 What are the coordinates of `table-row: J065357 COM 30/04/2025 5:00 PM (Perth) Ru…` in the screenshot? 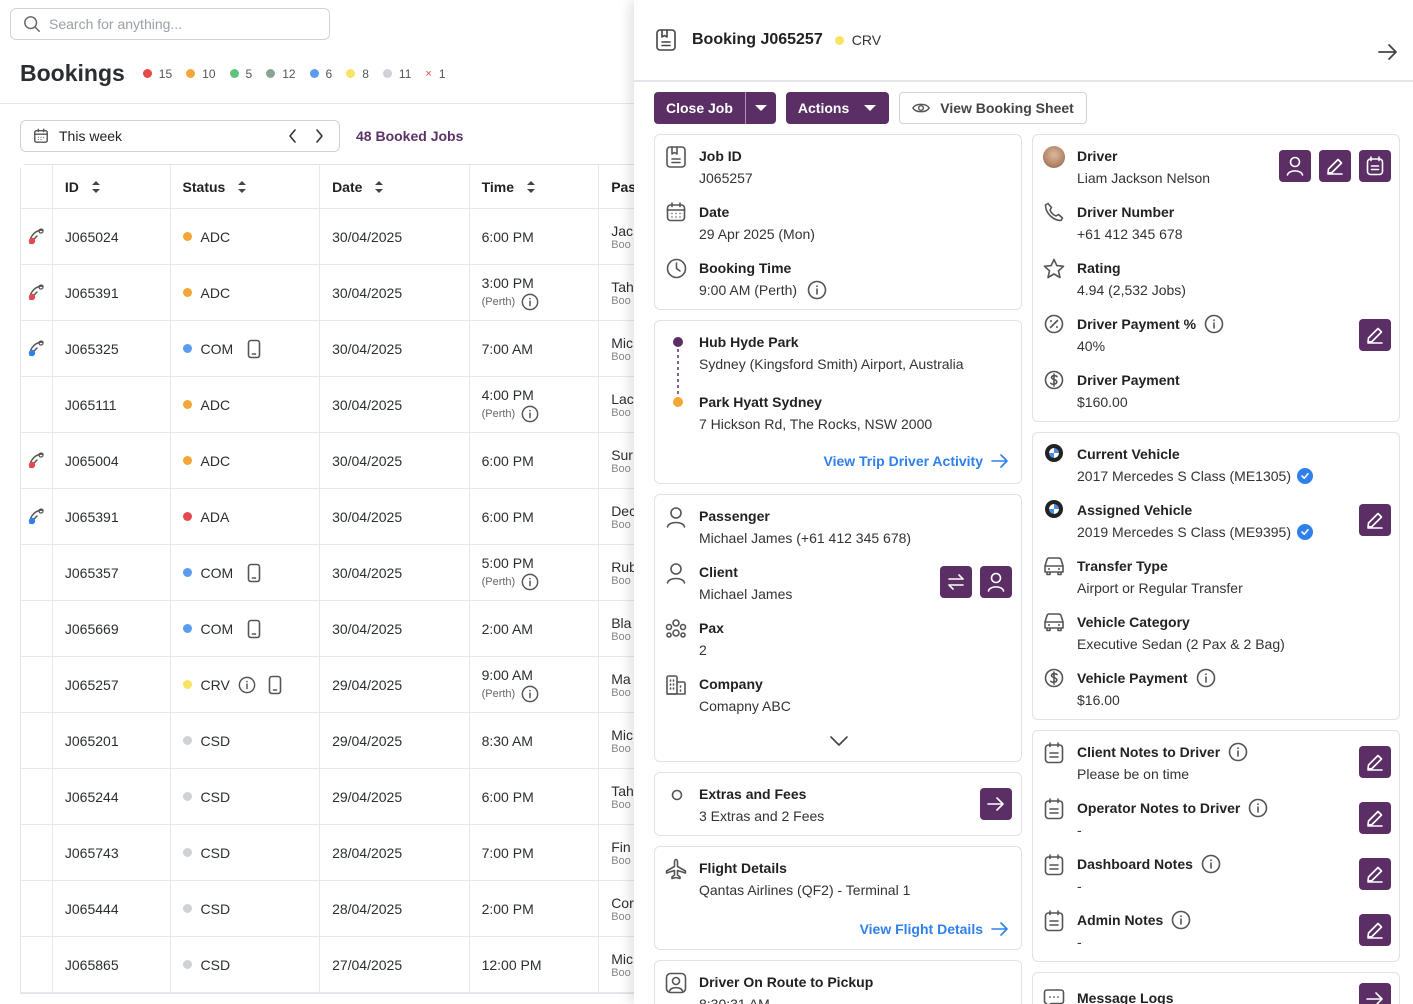 It's located at (327, 573).